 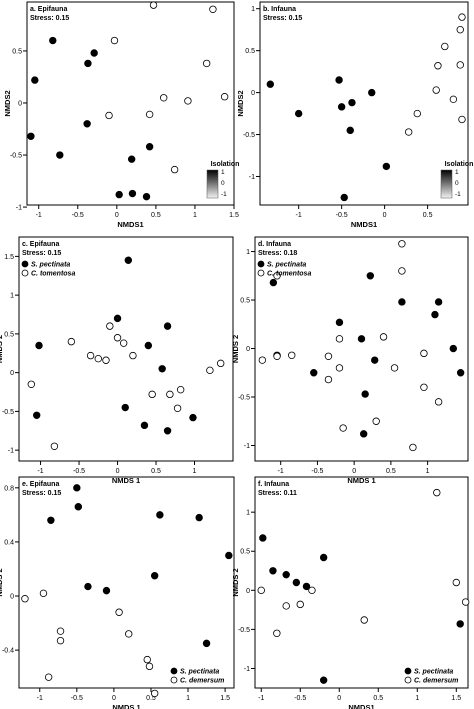 What do you see at coordinates (391, 471) in the screenshot?
I see `x-tick-label: 0.5` at bounding box center [391, 471].